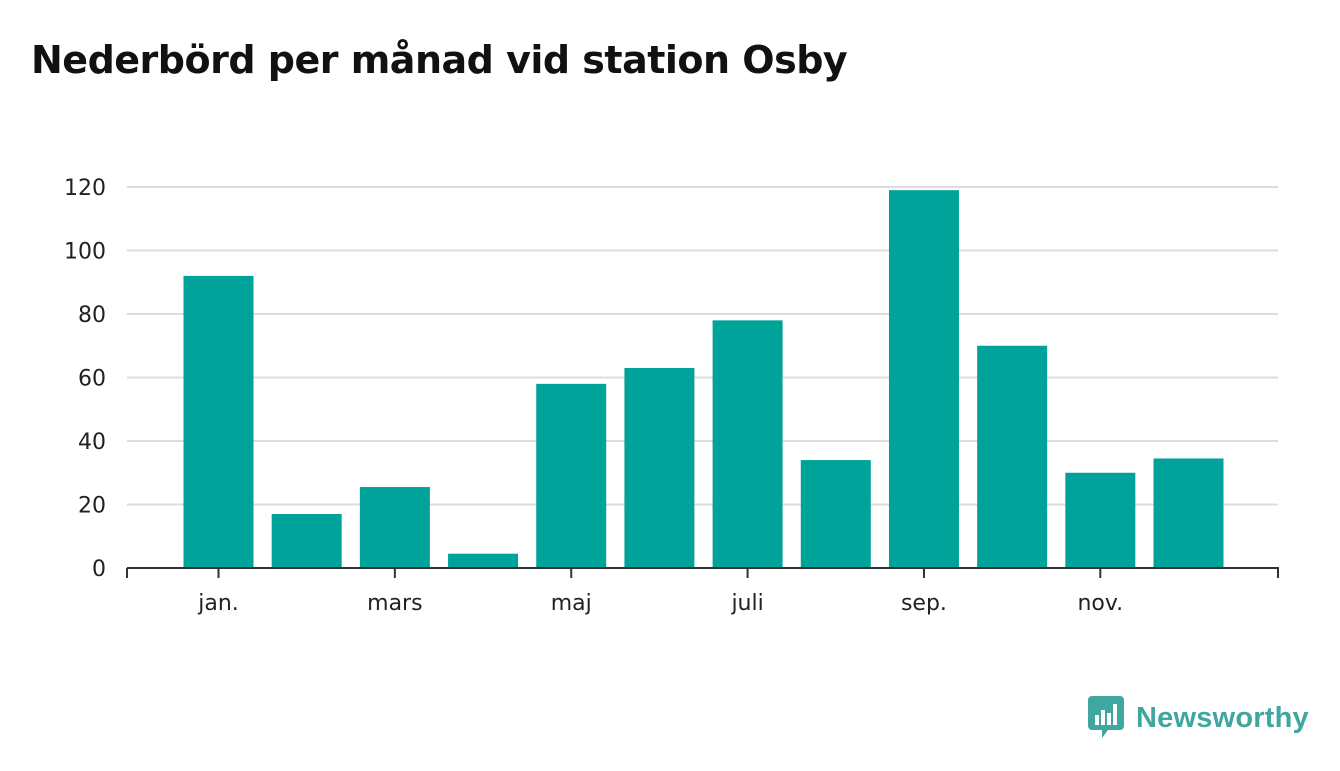 The image size is (1340, 771). What do you see at coordinates (92, 506) in the screenshot?
I see `y-tick-label: 20` at bounding box center [92, 506].